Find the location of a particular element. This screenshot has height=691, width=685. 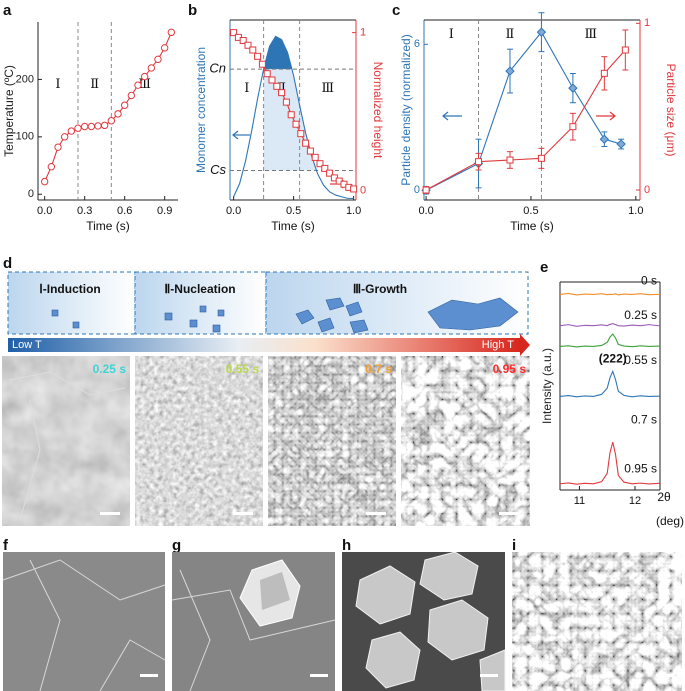

series-label: 0 s is located at coordinates (649, 280).